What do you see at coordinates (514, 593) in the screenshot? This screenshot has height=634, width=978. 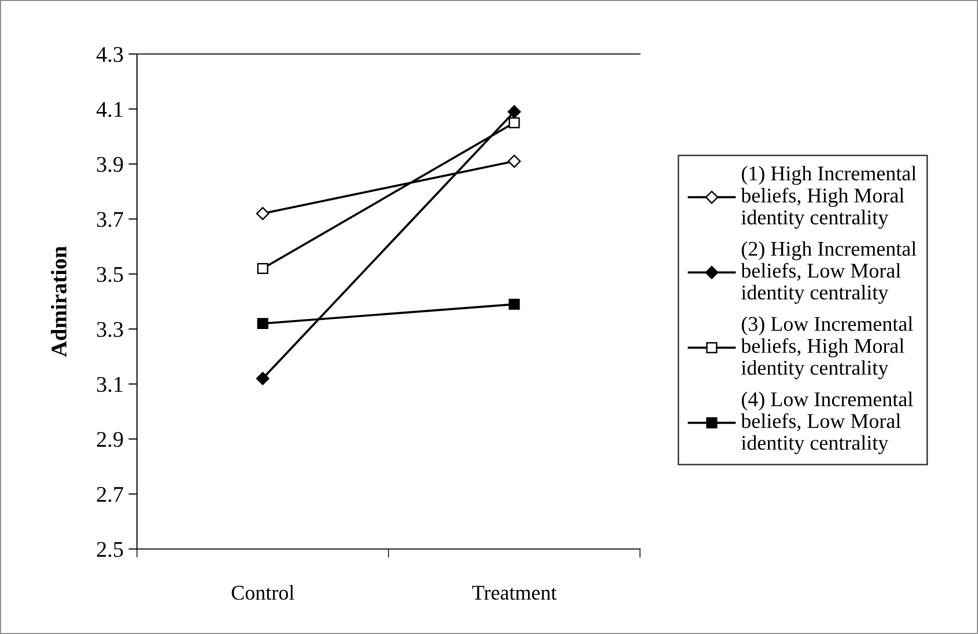 I see `x-tick-label: Treatment` at bounding box center [514, 593].